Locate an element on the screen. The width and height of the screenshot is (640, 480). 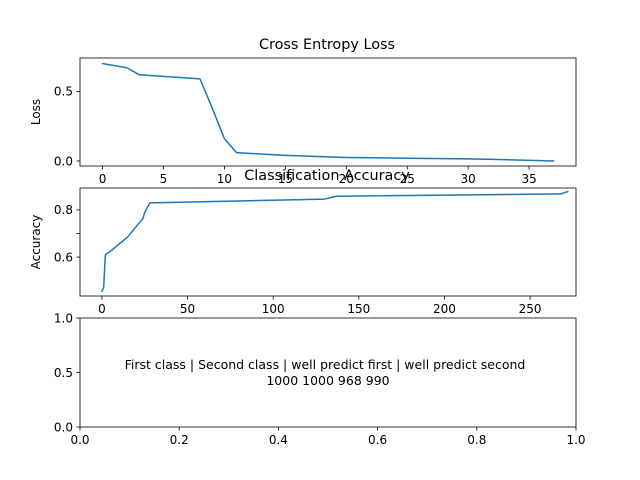
x-tick-label: 250 is located at coordinates (530, 309).